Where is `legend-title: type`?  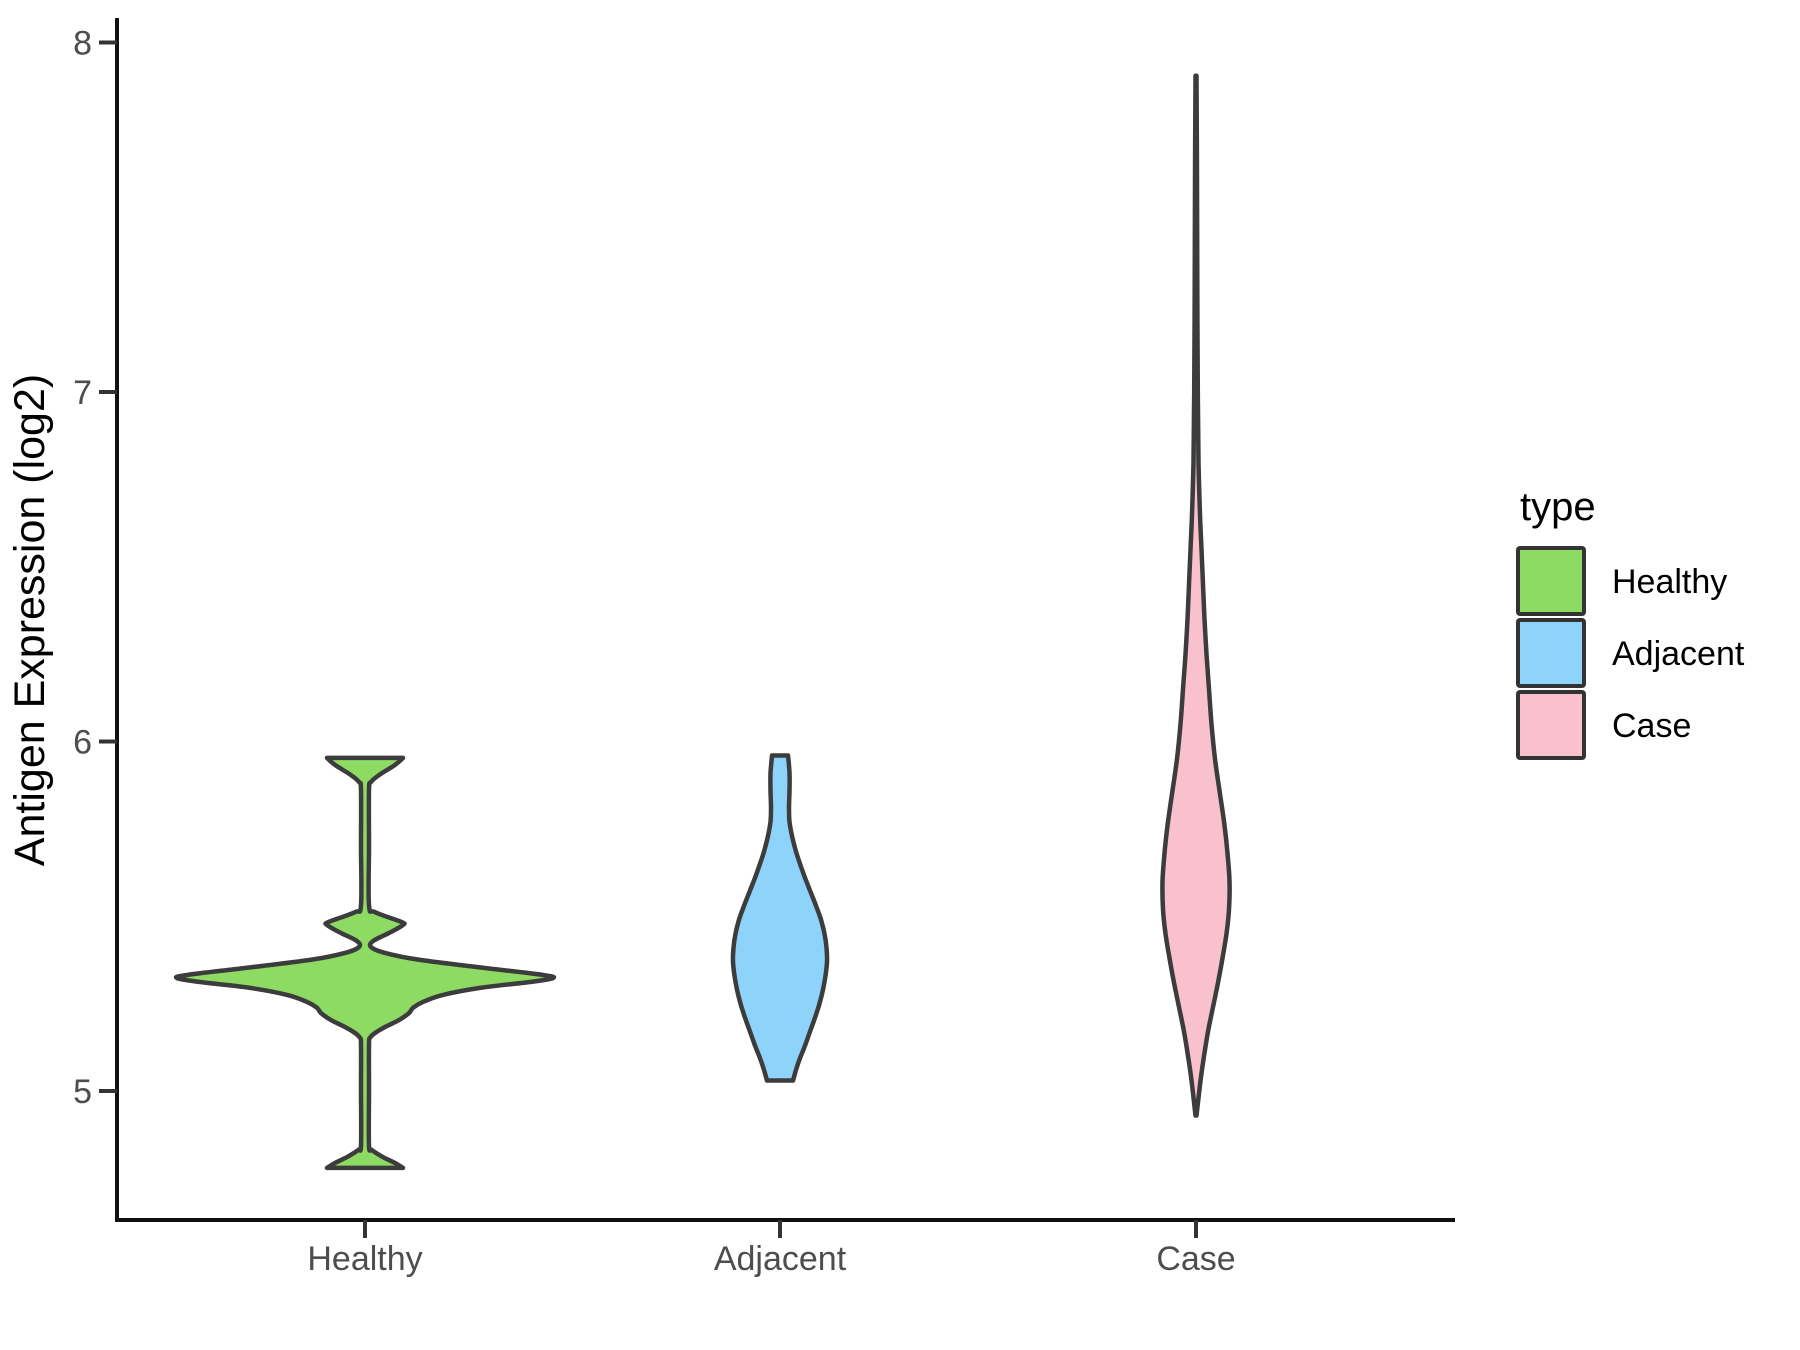 legend-title: type is located at coordinates (1558, 507).